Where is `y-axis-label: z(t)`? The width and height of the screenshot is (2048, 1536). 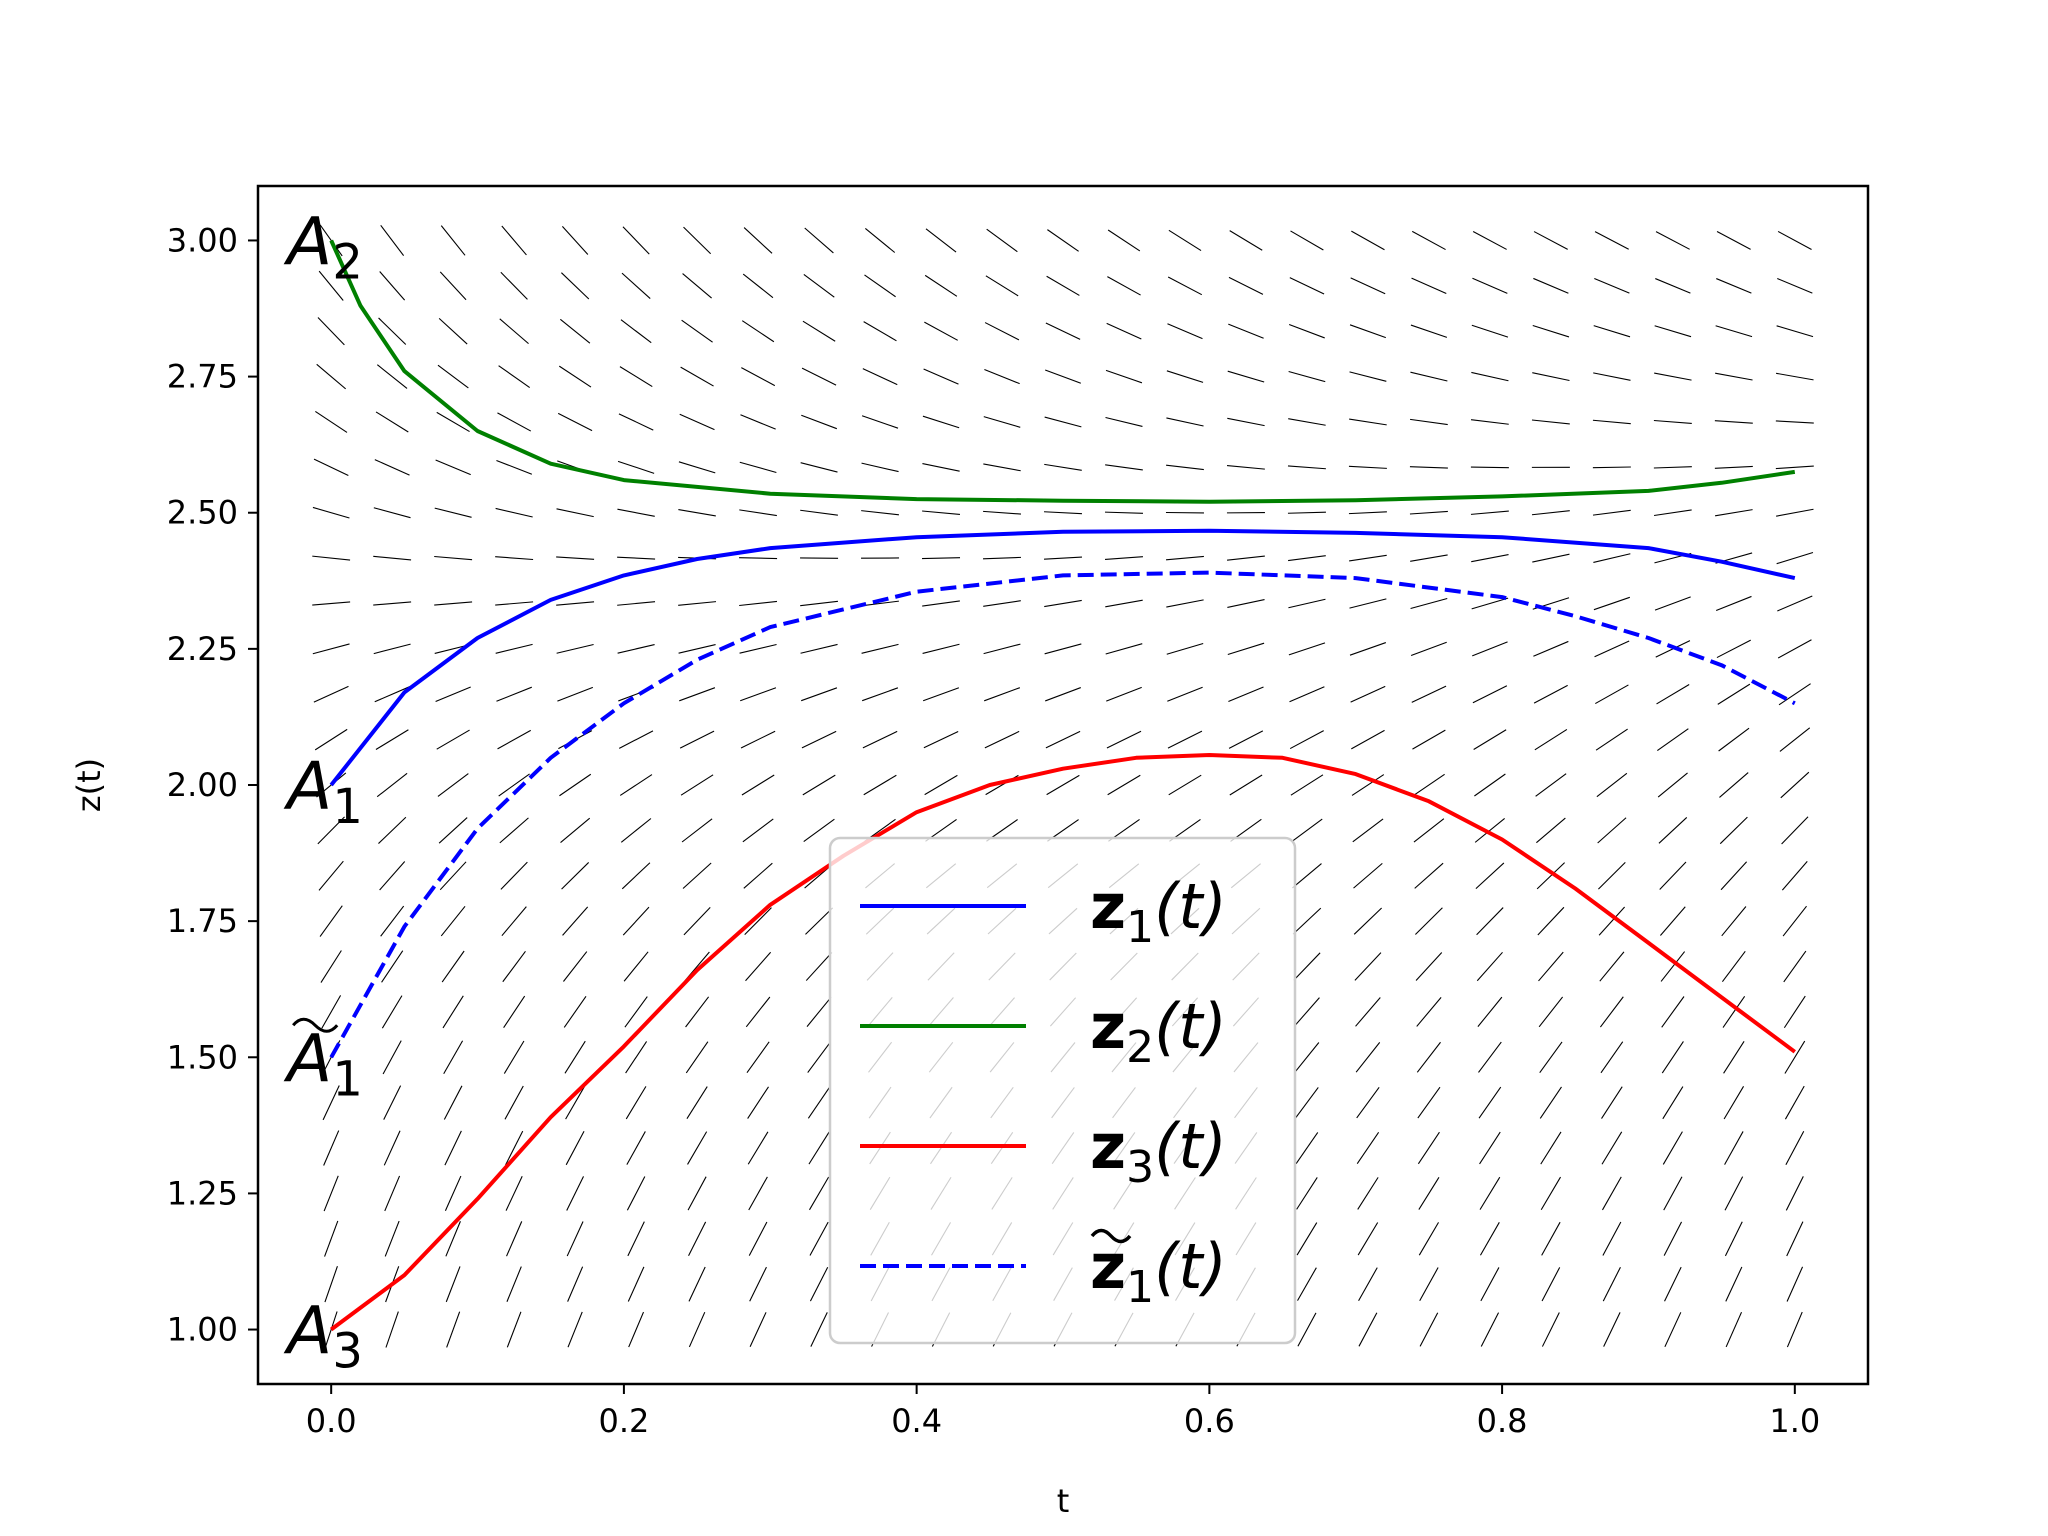
y-axis-label: z(t) is located at coordinates (89, 785).